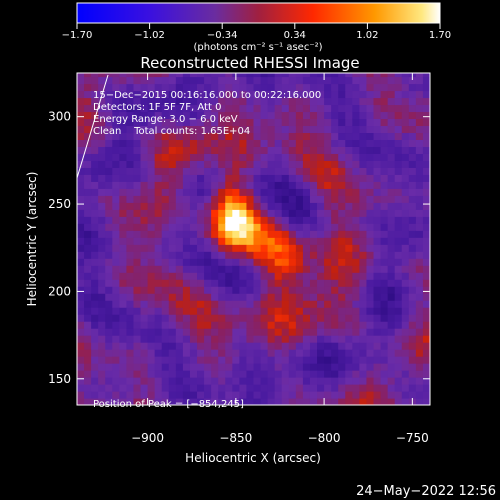  Describe the element at coordinates (157, 107) in the screenshot. I see `annotation-detectors: Detectors: 1F 5F 7F, Att 0` at that location.